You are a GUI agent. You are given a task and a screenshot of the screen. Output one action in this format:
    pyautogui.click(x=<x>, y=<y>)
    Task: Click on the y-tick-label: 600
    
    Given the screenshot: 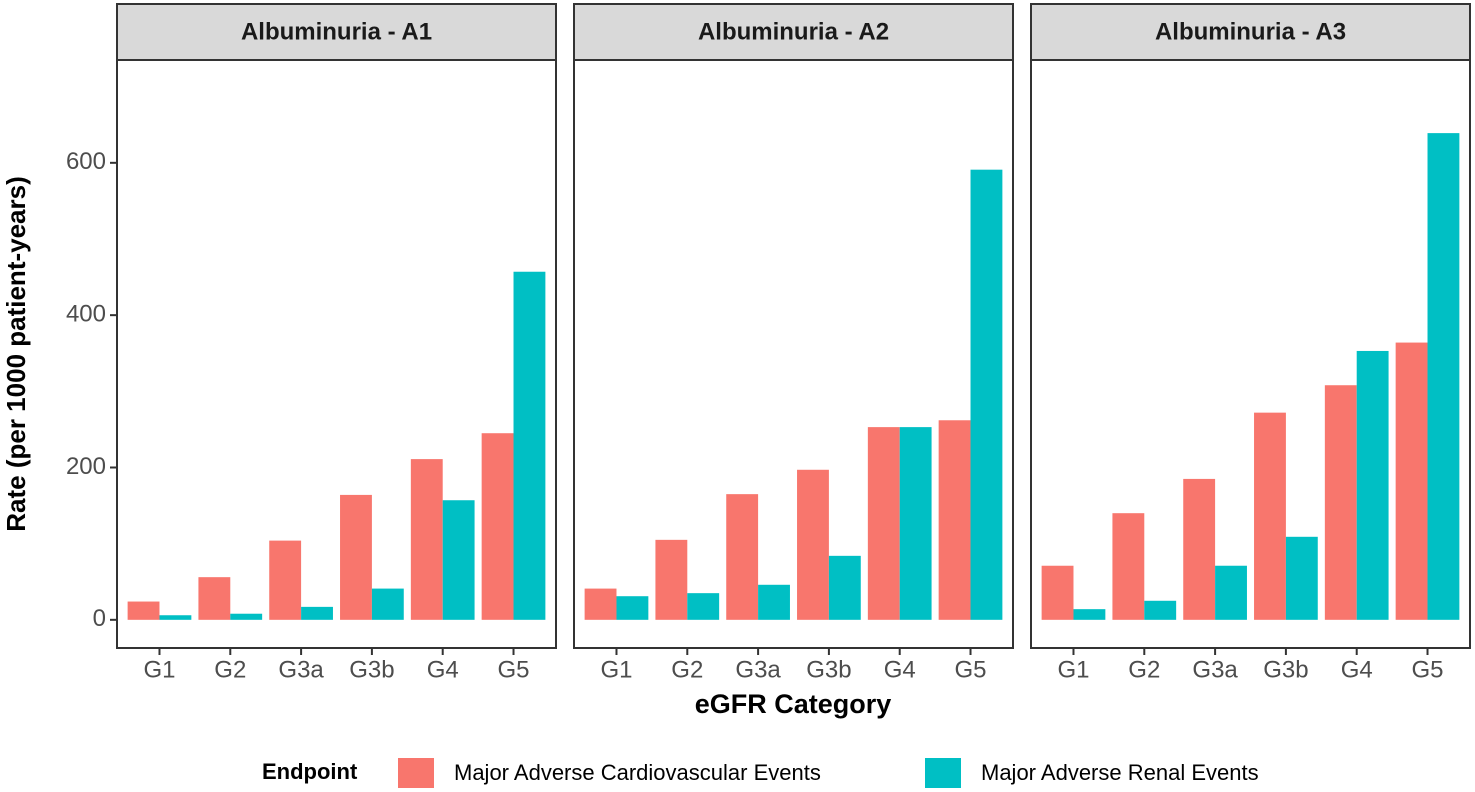 What is the action you would take?
    pyautogui.click(x=86, y=161)
    